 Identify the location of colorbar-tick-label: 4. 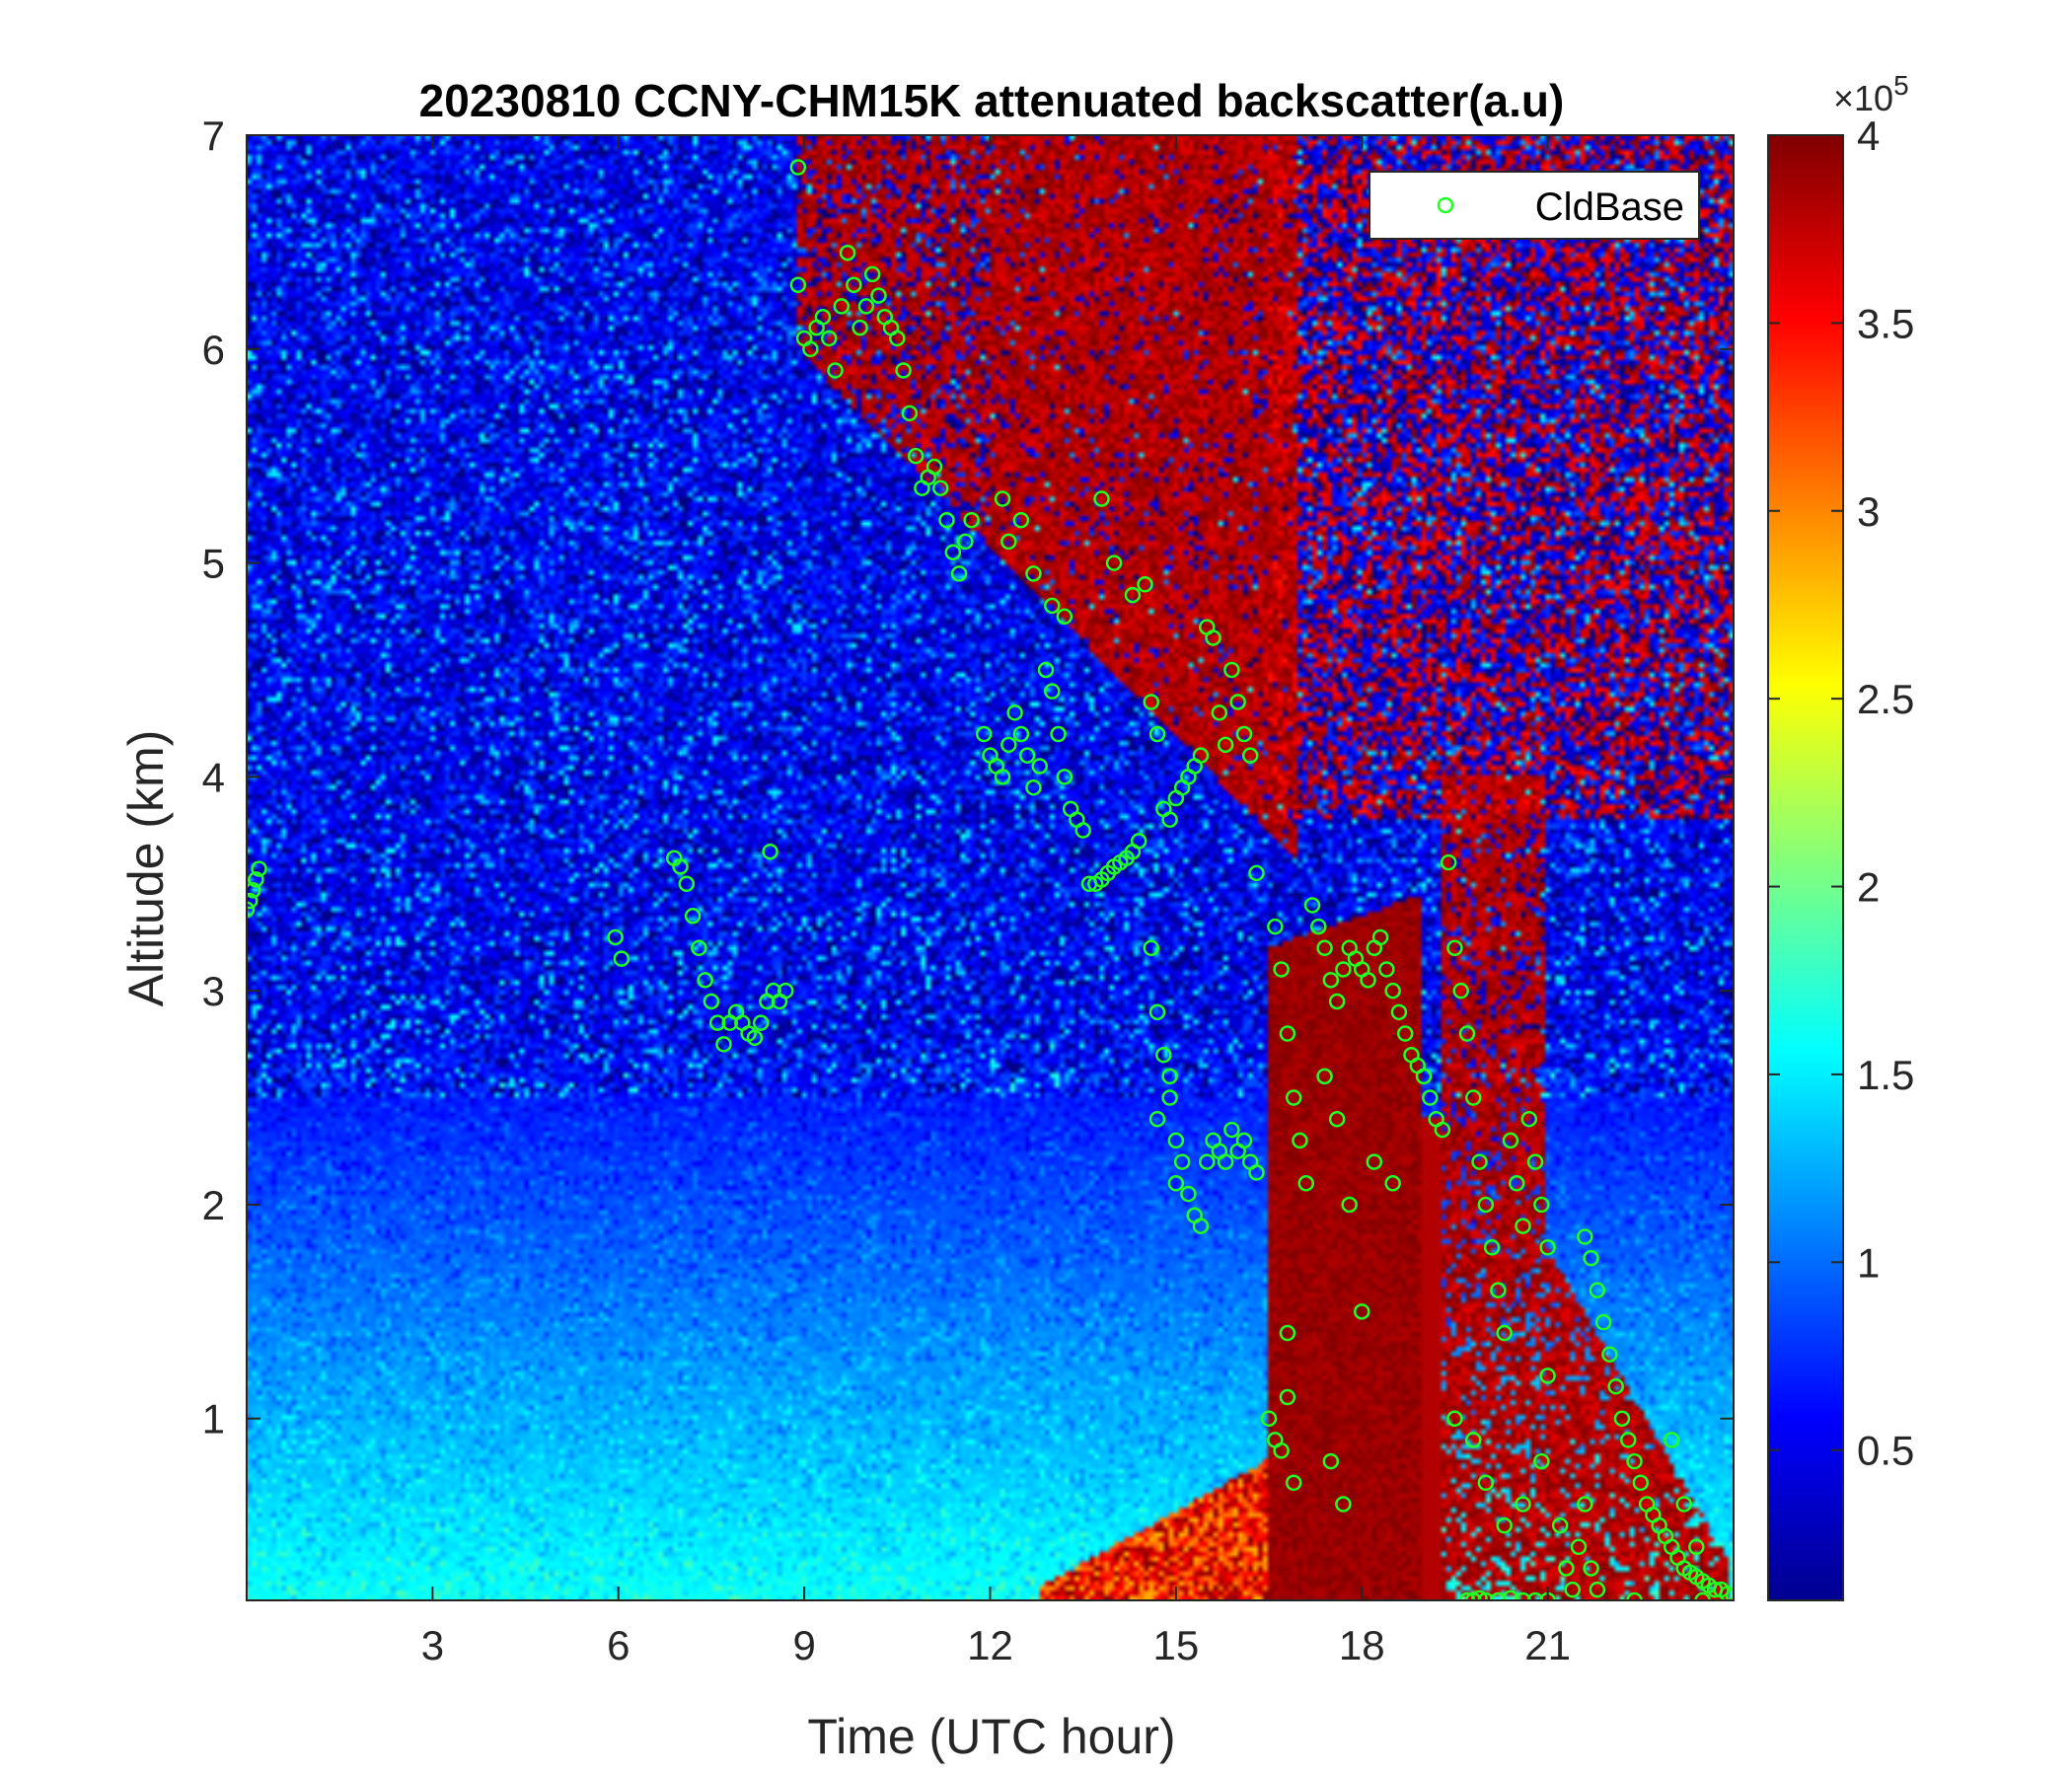
(1869, 136).